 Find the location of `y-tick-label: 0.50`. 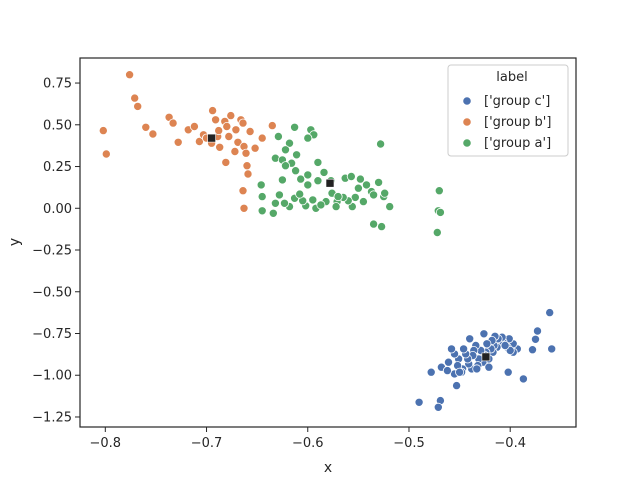

y-tick-label: 0.50 is located at coordinates (57, 125).